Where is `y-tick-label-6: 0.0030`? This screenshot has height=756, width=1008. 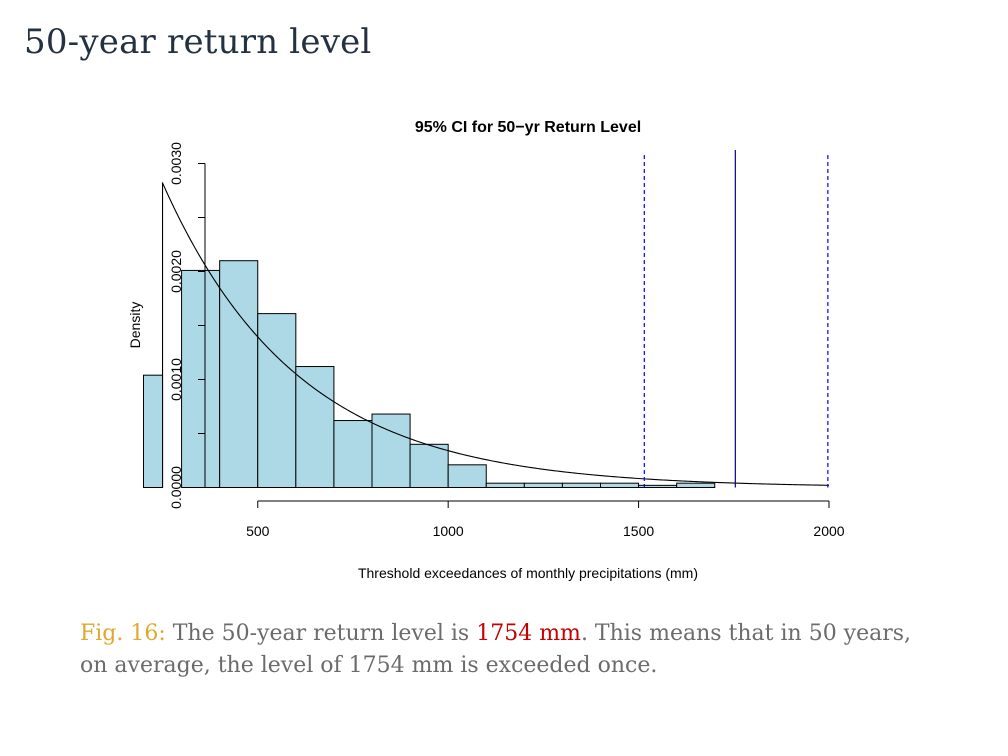
y-tick-label-6: 0.0030 is located at coordinates (176, 163).